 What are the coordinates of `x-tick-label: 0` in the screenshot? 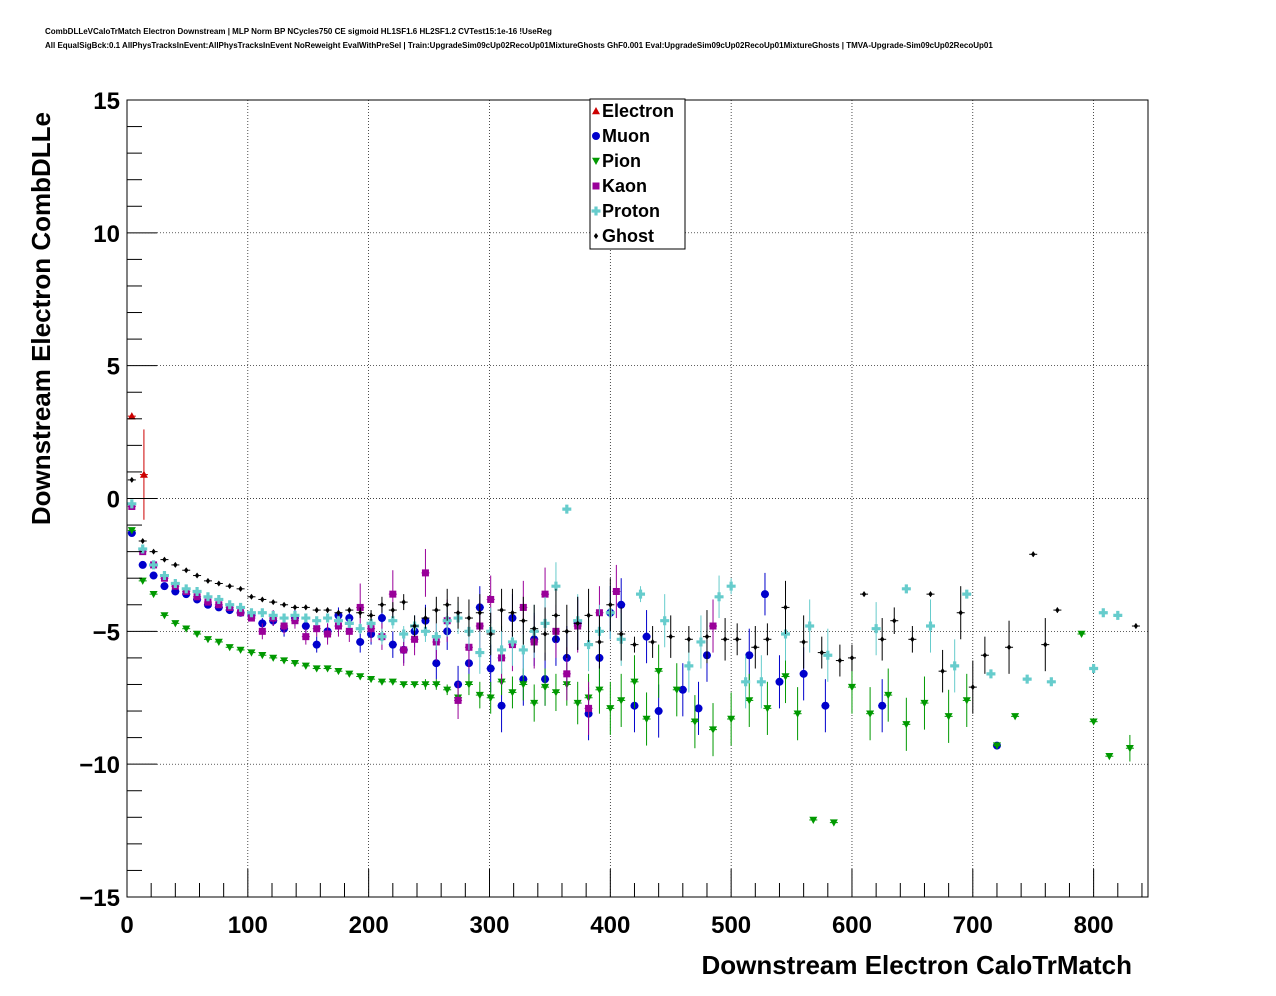 It's located at (126, 925).